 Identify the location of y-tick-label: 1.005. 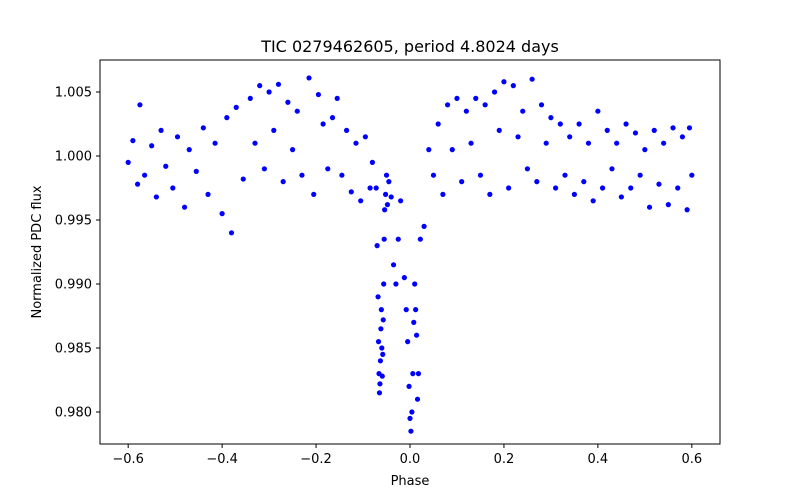
(73, 93).